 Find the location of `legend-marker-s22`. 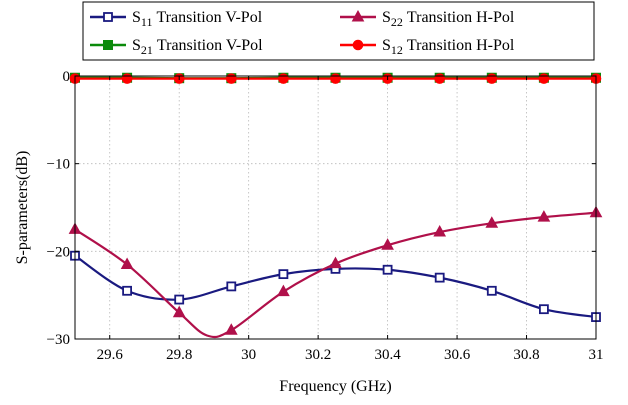

legend-marker-s22 is located at coordinates (358, 15).